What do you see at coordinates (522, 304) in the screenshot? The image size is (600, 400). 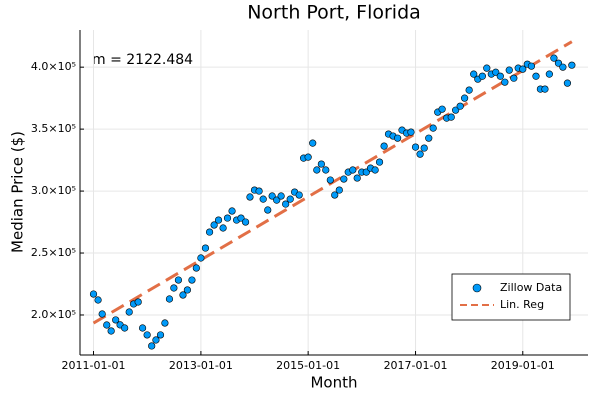 I see `legend-label: Lin. Reg` at bounding box center [522, 304].